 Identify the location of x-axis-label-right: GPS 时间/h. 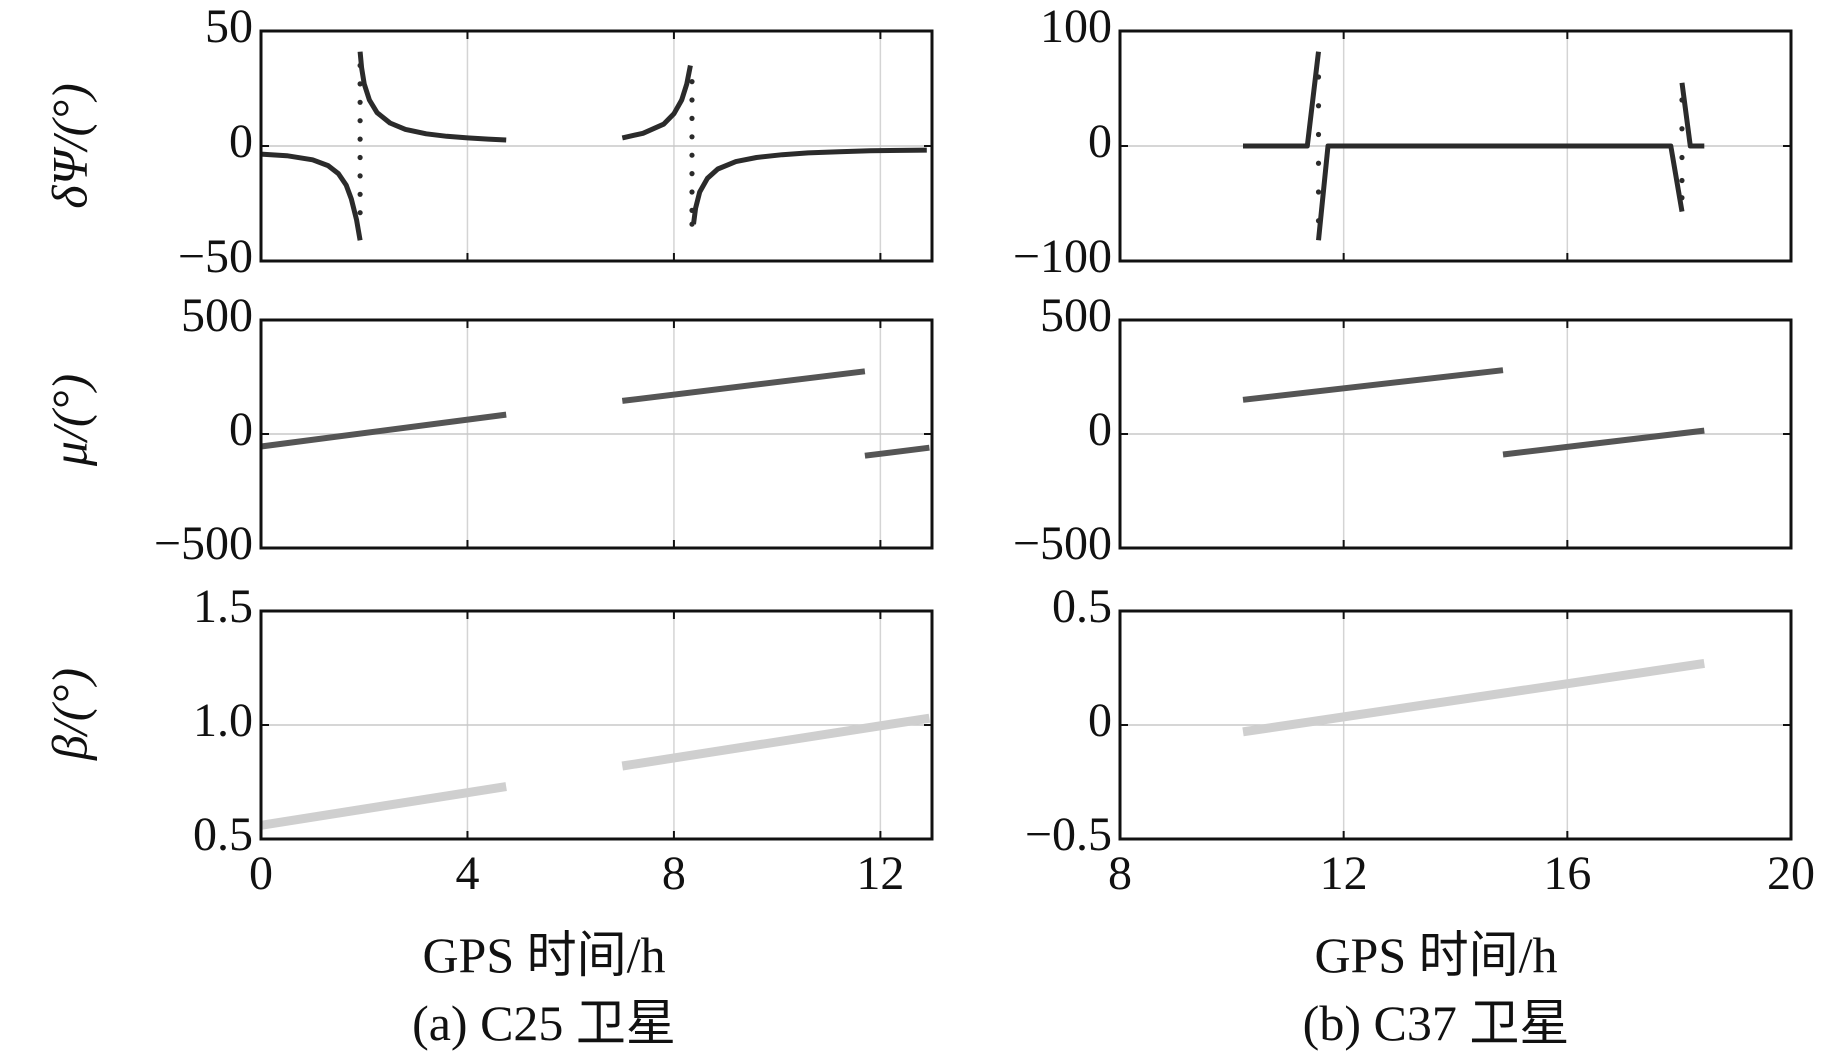
(1435, 955).